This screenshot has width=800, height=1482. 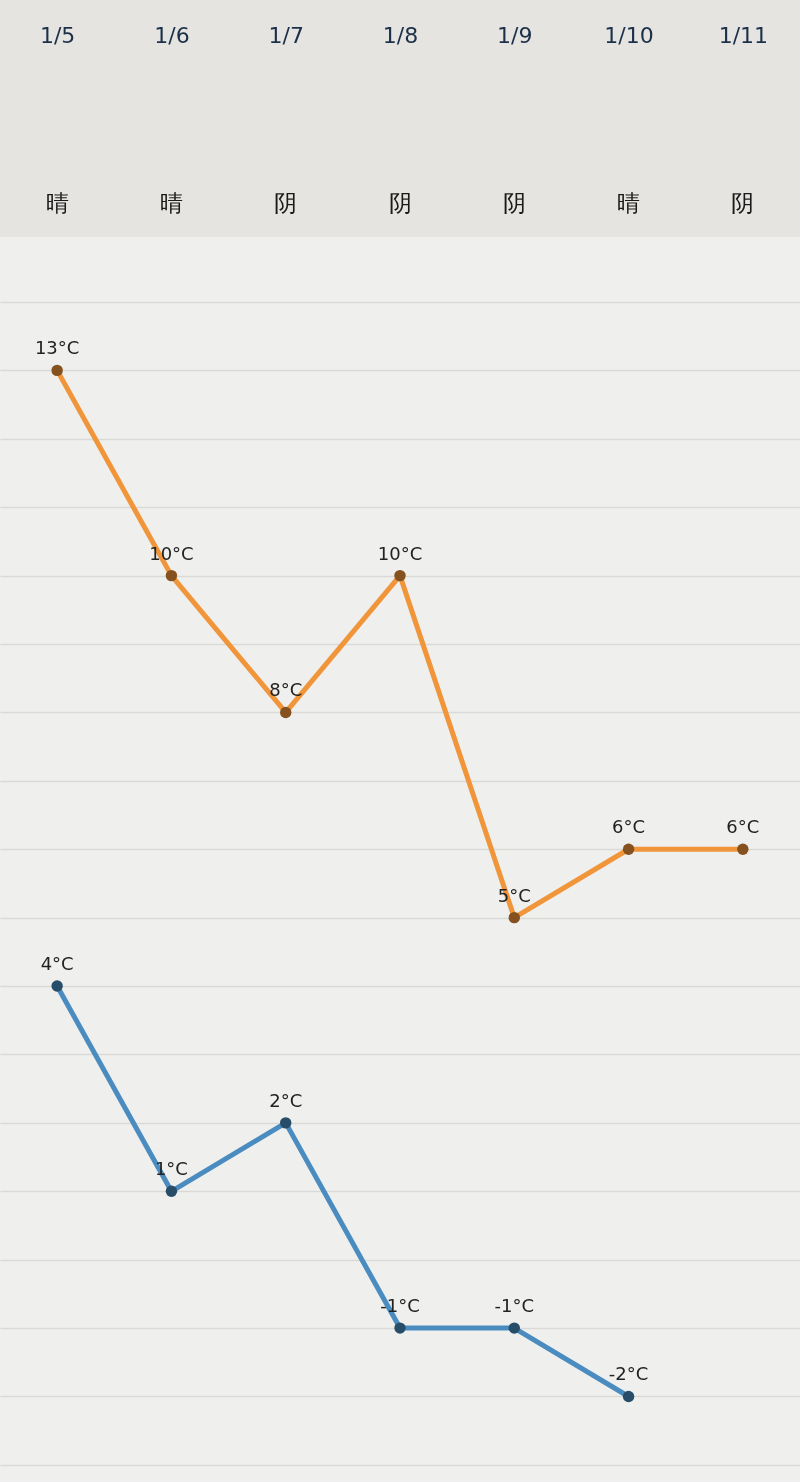 What do you see at coordinates (286, 690) in the screenshot?
I see `data-label: 8°C` at bounding box center [286, 690].